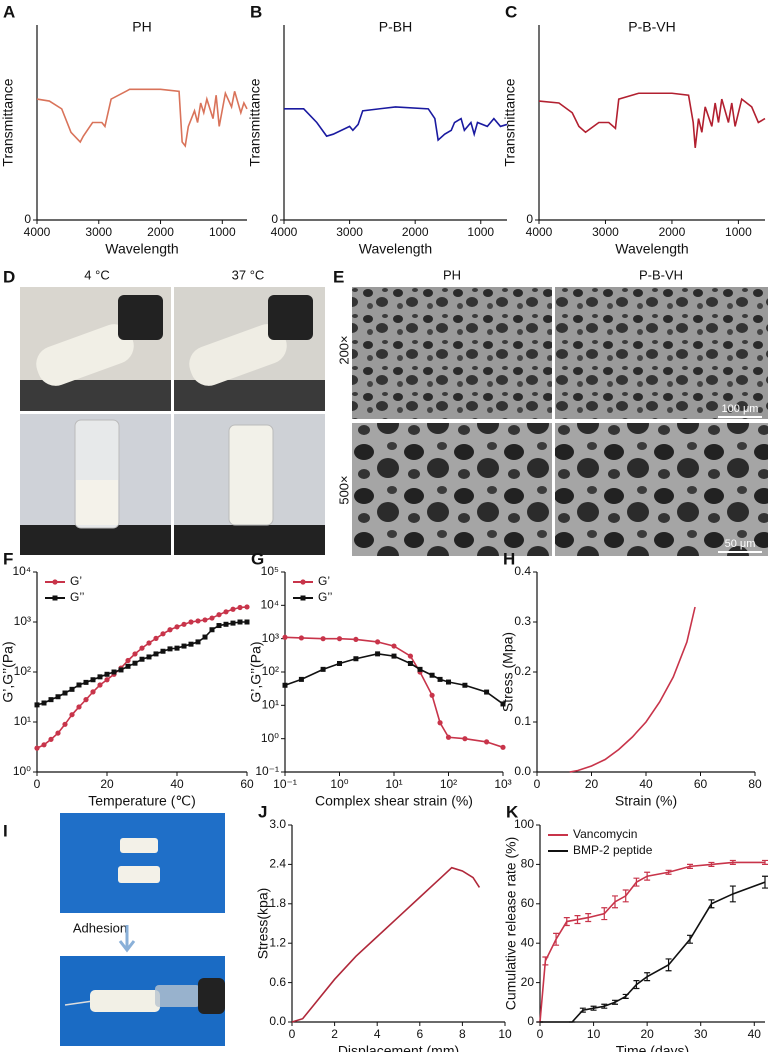 The image size is (771, 1052). Describe the element at coordinates (22, 671) in the screenshot. I see `y-tick-label: 10²` at that location.